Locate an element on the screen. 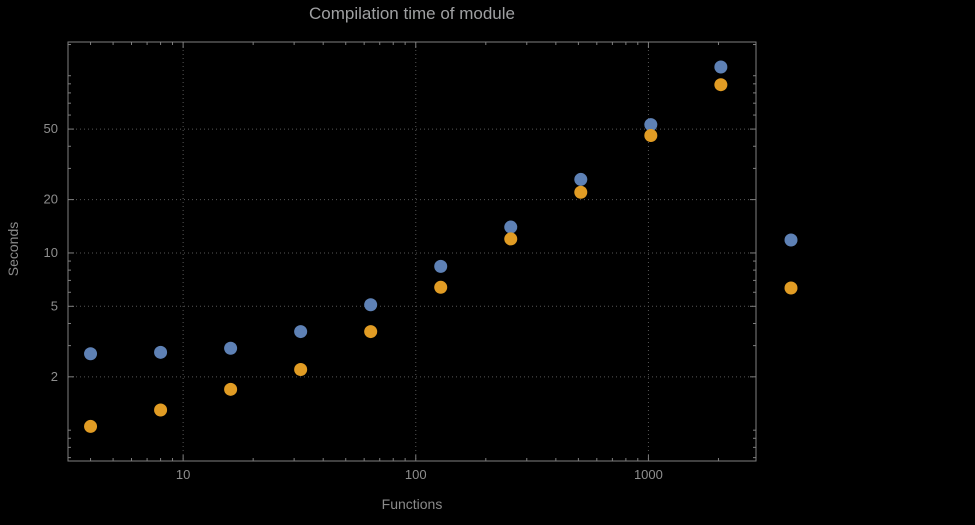 The height and width of the screenshot is (525, 975). x-tick-label: 1000 is located at coordinates (648, 474).